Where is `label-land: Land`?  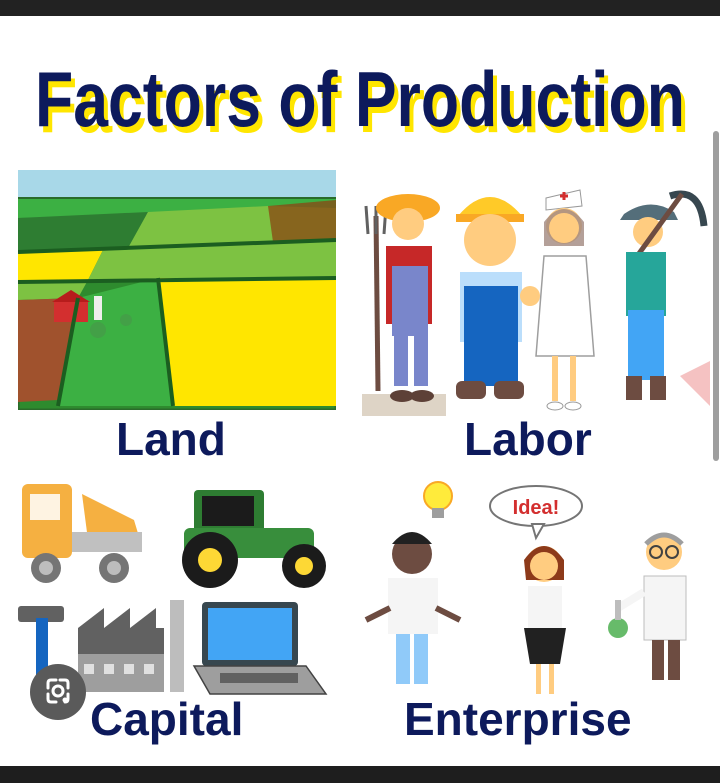 label-land: Land is located at coordinates (171, 439).